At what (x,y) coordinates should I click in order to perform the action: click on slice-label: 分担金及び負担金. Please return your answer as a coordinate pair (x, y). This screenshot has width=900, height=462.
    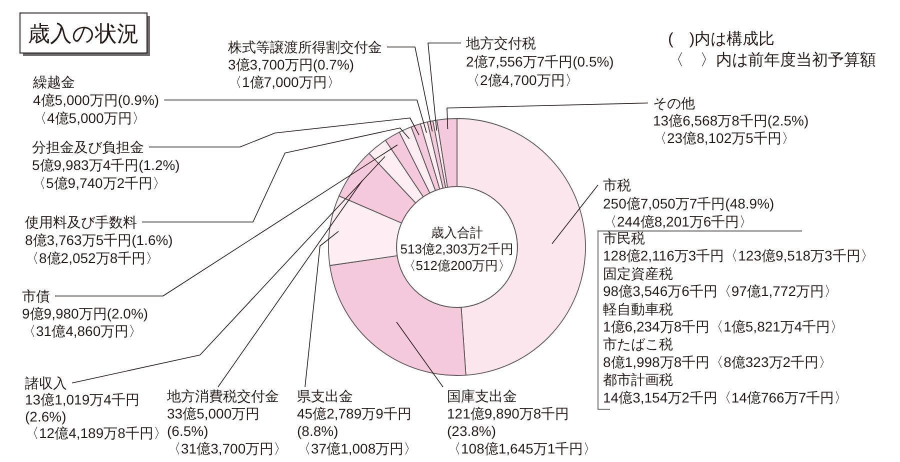
    Looking at the image, I should click on (88, 147).